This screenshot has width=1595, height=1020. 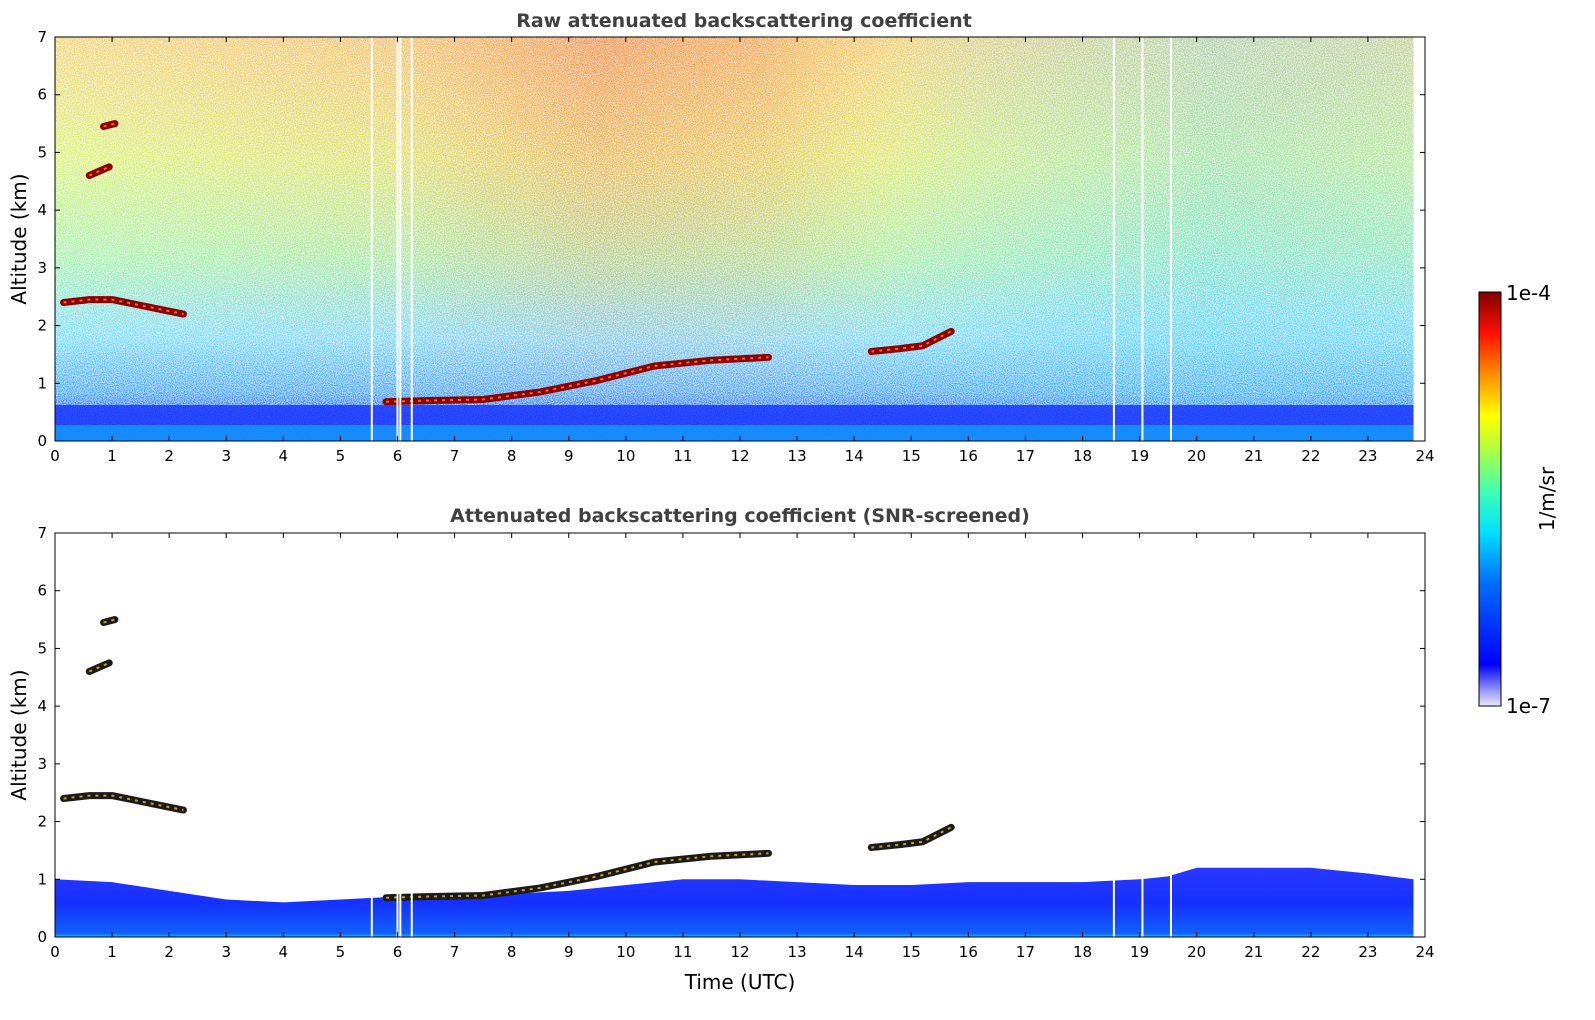 What do you see at coordinates (1547, 498) in the screenshot?
I see `colorbar-unit-label: 1/m/sr` at bounding box center [1547, 498].